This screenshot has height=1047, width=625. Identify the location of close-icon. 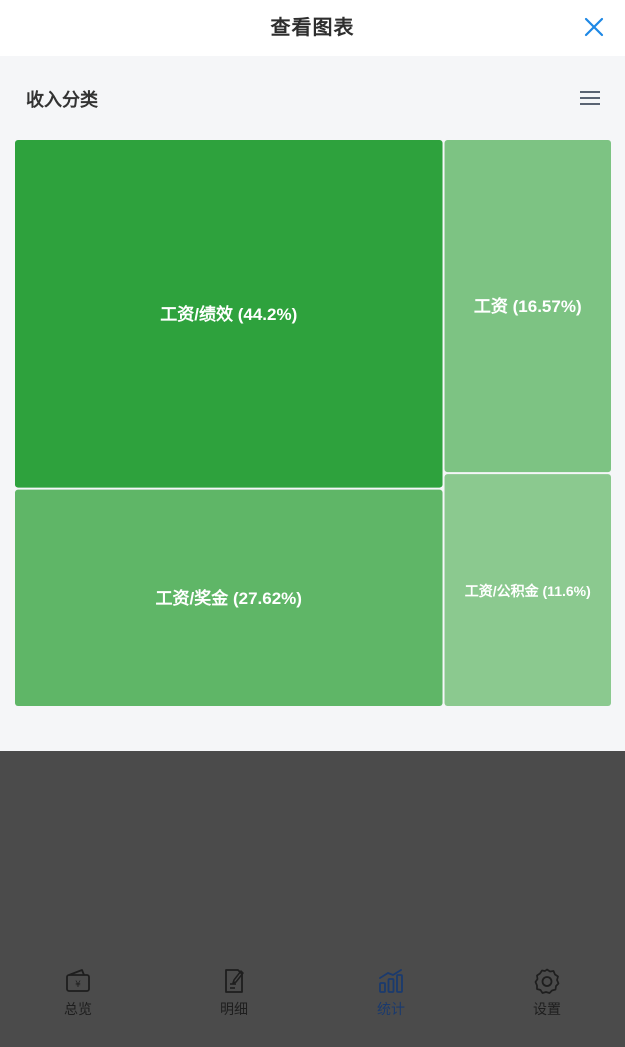
(594, 27).